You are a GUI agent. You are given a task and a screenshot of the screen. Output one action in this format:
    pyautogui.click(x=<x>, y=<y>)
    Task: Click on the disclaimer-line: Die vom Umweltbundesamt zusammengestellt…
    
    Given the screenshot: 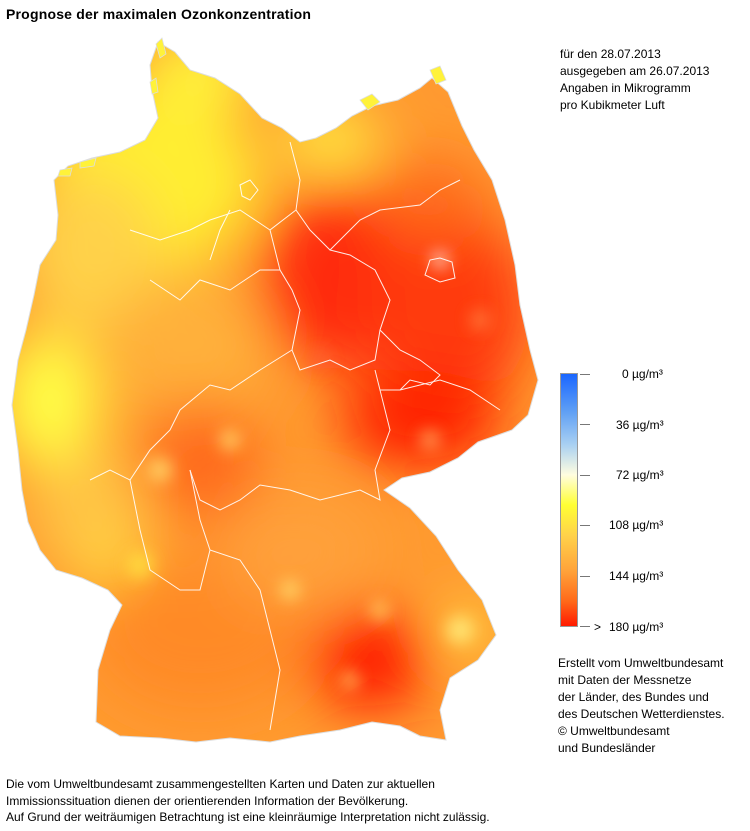 What is the action you would take?
    pyautogui.click(x=220, y=784)
    